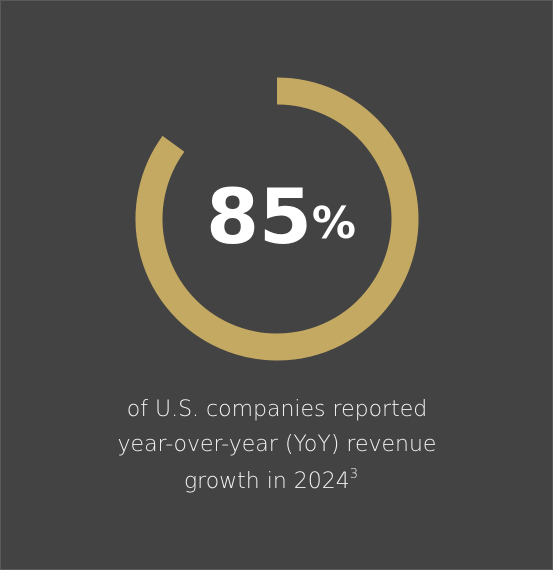 The width and height of the screenshot is (553, 570). I want to click on caption-line: growth in 20243, so click(271, 481).